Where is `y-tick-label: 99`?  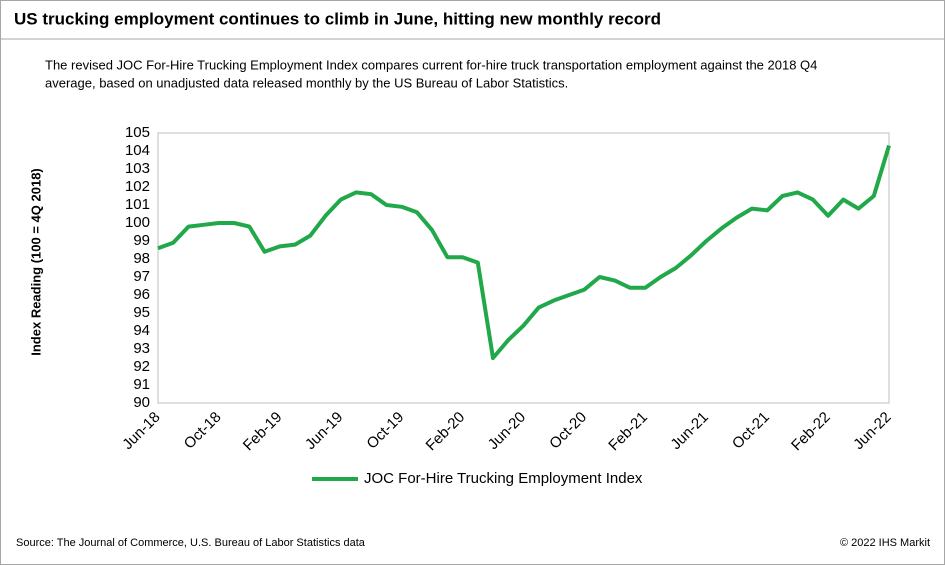 y-tick-label: 99 is located at coordinates (141, 240).